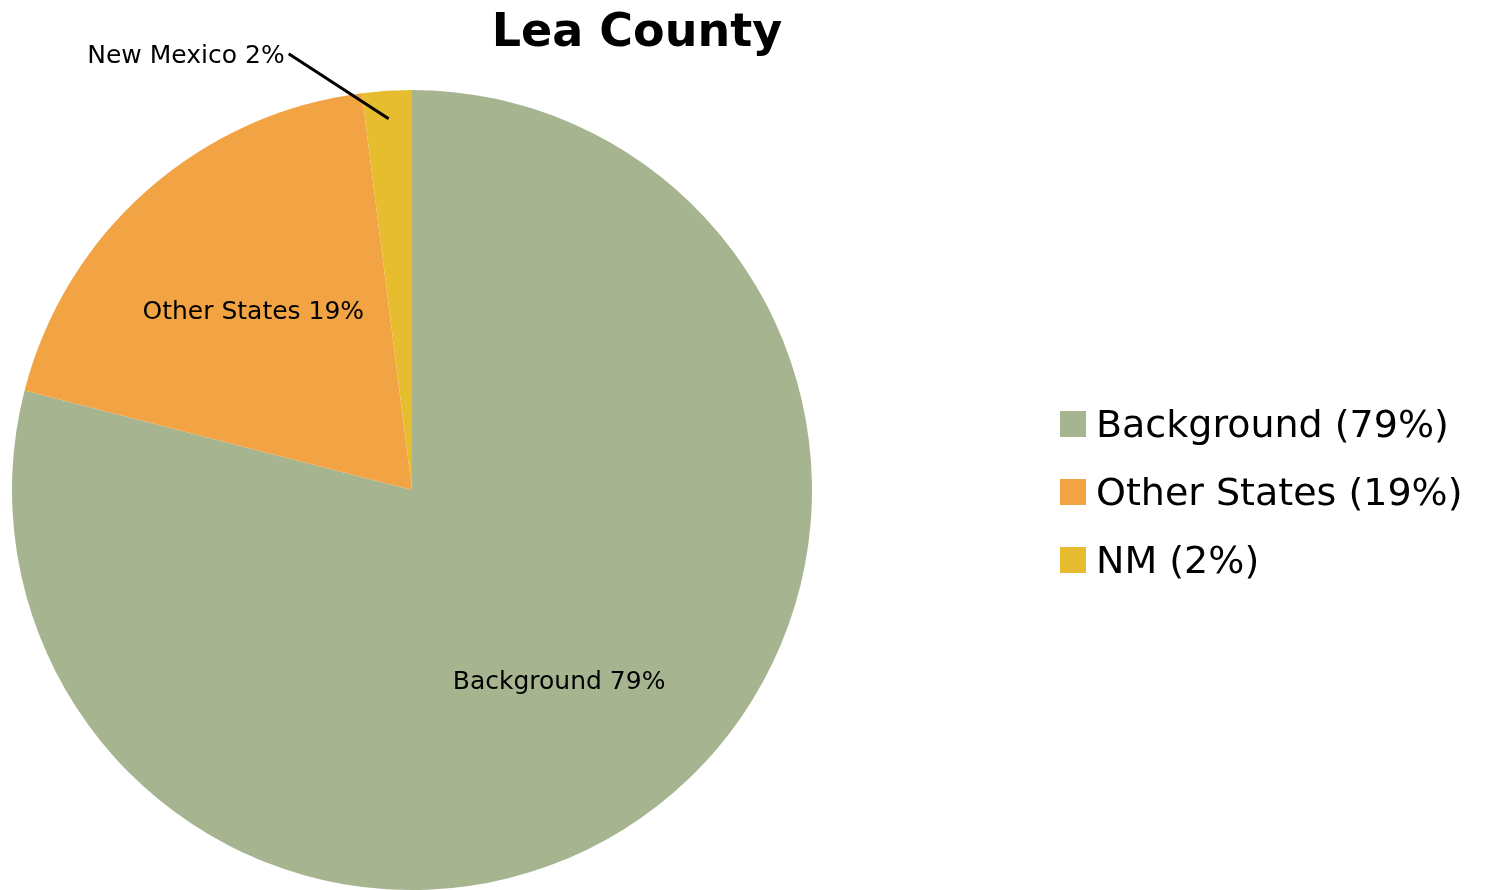 The image size is (1486, 890). What do you see at coordinates (1279, 492) in the screenshot?
I see `legend-label: Other States (19%)` at bounding box center [1279, 492].